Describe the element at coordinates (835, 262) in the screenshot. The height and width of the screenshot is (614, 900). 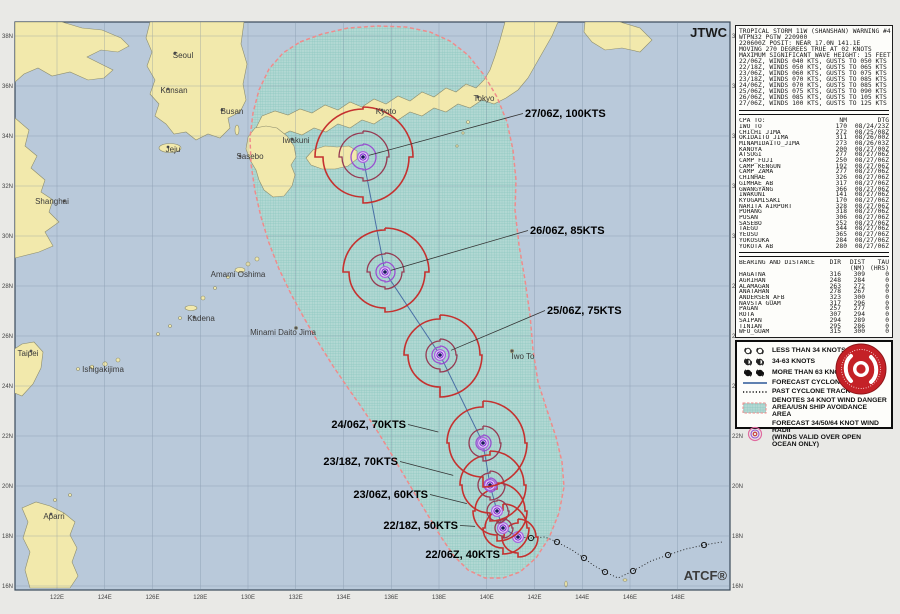
I see `bearing-col-dir: DIR` at that location.